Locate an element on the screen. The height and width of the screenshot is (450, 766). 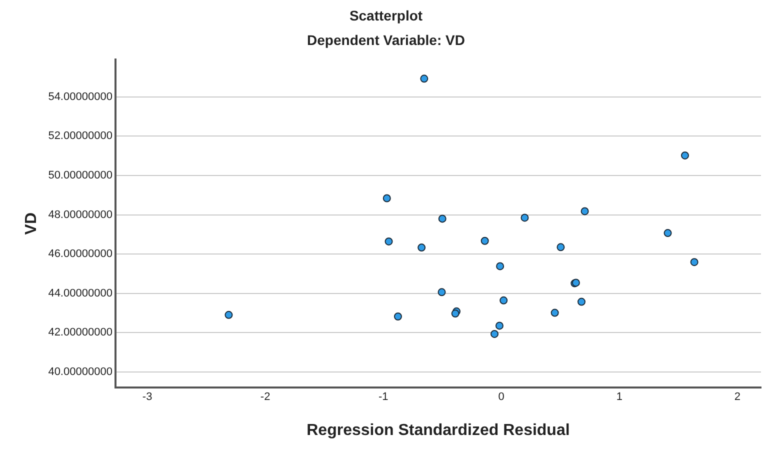
y-tick-label: 52.00000000 is located at coordinates (80, 136).